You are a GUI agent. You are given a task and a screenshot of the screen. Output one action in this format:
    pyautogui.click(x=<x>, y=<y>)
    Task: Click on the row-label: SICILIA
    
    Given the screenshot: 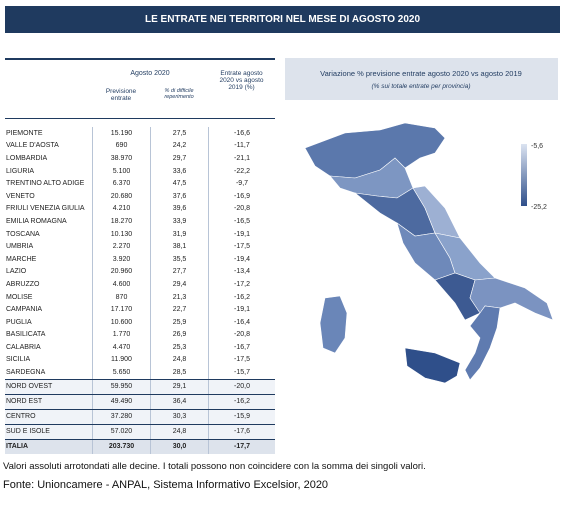 What is the action you would take?
    pyautogui.click(x=18, y=360)
    